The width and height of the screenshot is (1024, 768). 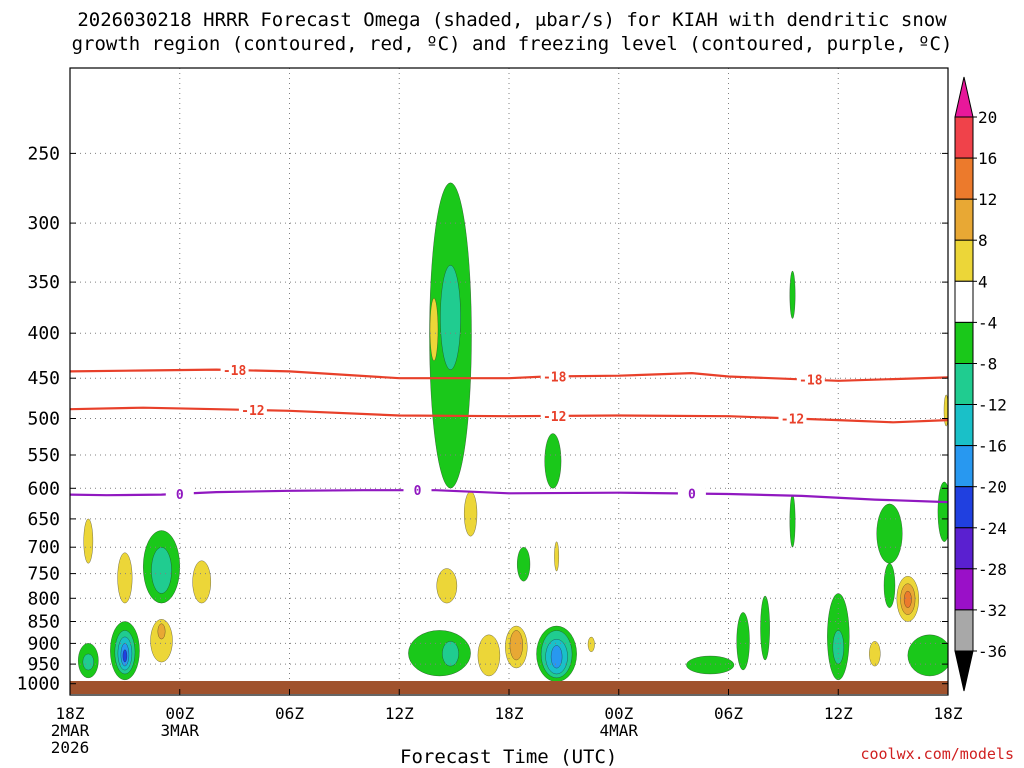 I want to click on y-tick-label: 350, so click(x=43, y=282).